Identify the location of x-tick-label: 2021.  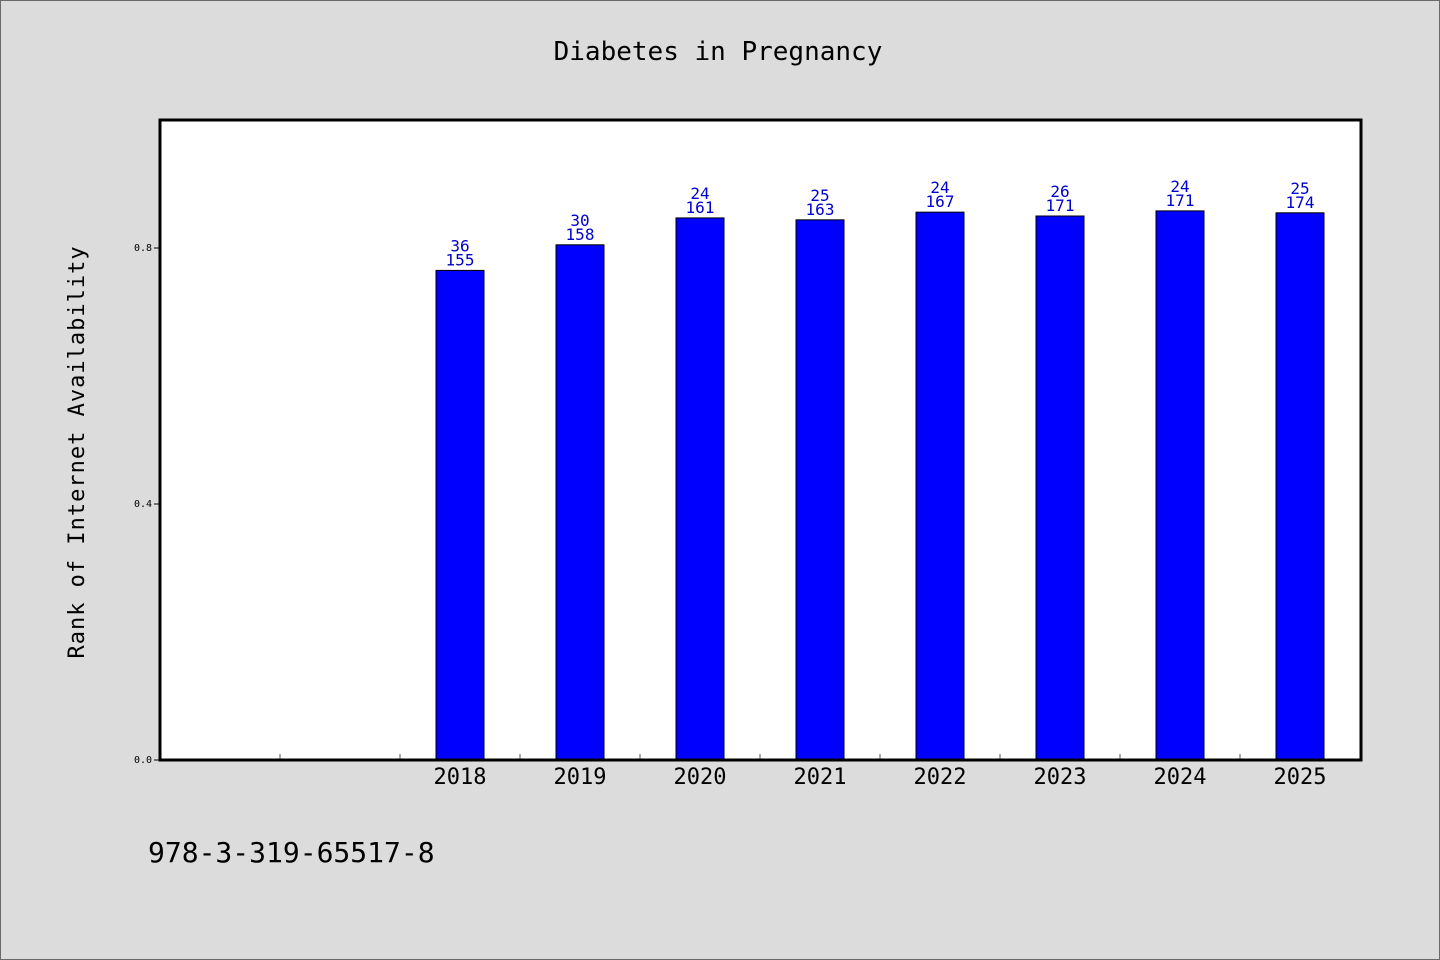
(820, 777).